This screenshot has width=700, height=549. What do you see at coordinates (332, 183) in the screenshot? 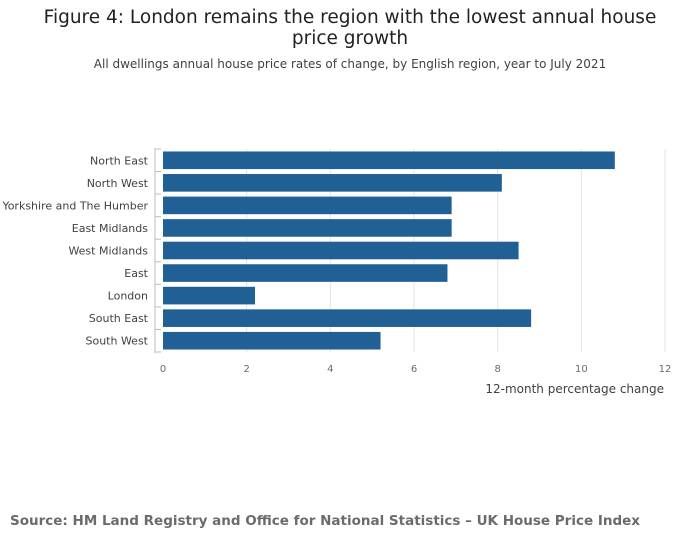
I see `bar-north-west` at bounding box center [332, 183].